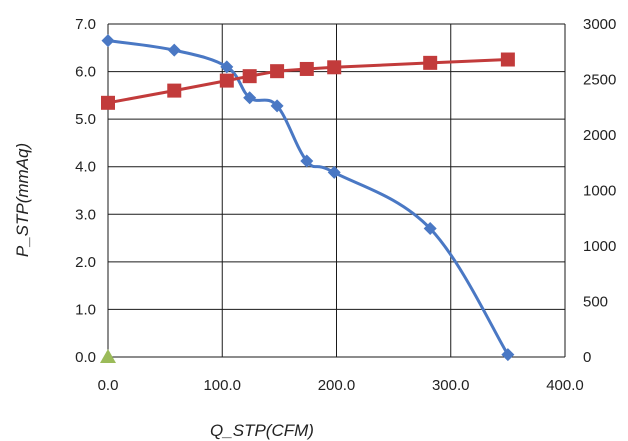 This screenshot has height=441, width=628. I want to click on y-tick-label: 0.0, so click(85, 357).